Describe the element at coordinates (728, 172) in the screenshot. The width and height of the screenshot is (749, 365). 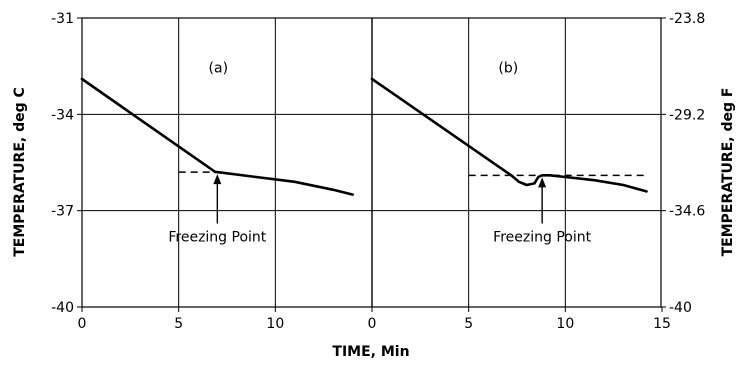
I see `y-axis-title-right: TEMPERATURE, deg F` at that location.